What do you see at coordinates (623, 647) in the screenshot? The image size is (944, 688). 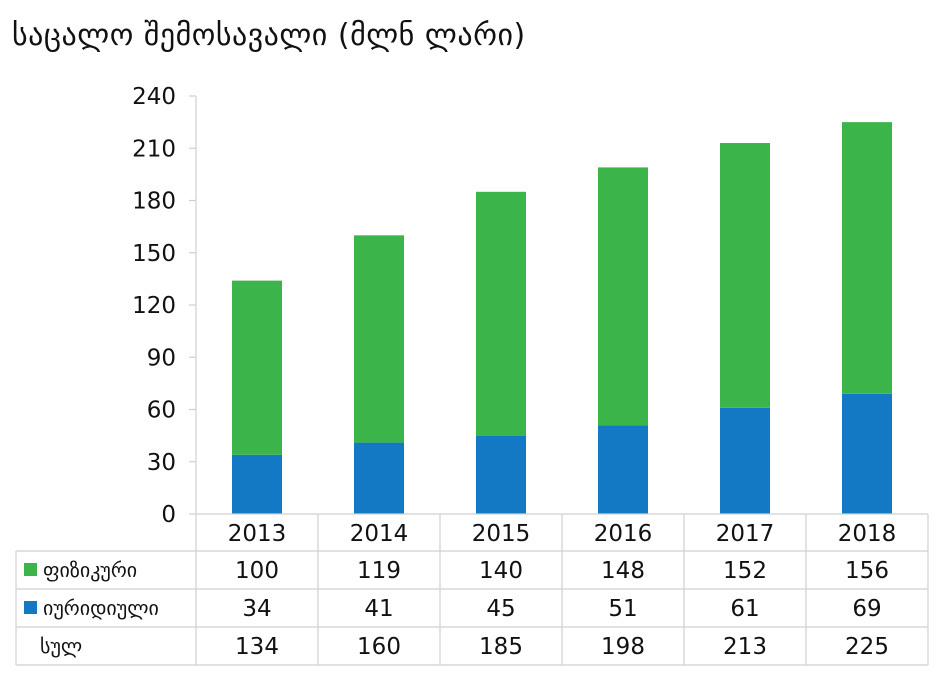 I see `table-cell-value: 198` at bounding box center [623, 647].